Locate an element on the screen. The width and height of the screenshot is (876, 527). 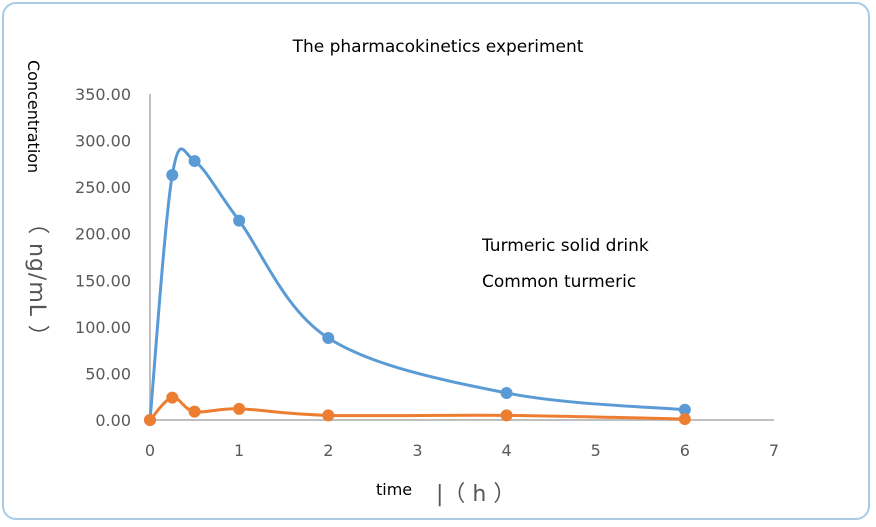
legend-entry-0: Turmeric solid drink is located at coordinates (565, 246).